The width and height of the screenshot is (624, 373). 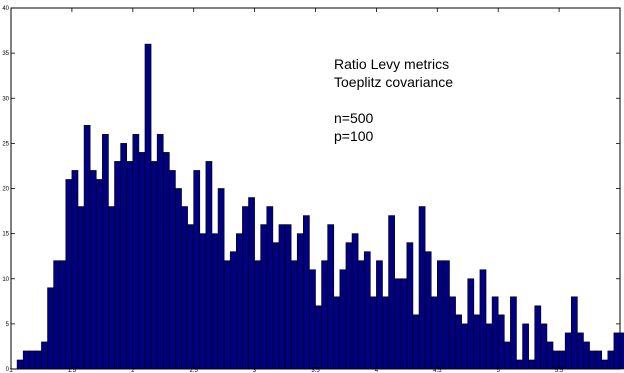 I want to click on x-tick-label: 1.5, so click(x=72, y=370).